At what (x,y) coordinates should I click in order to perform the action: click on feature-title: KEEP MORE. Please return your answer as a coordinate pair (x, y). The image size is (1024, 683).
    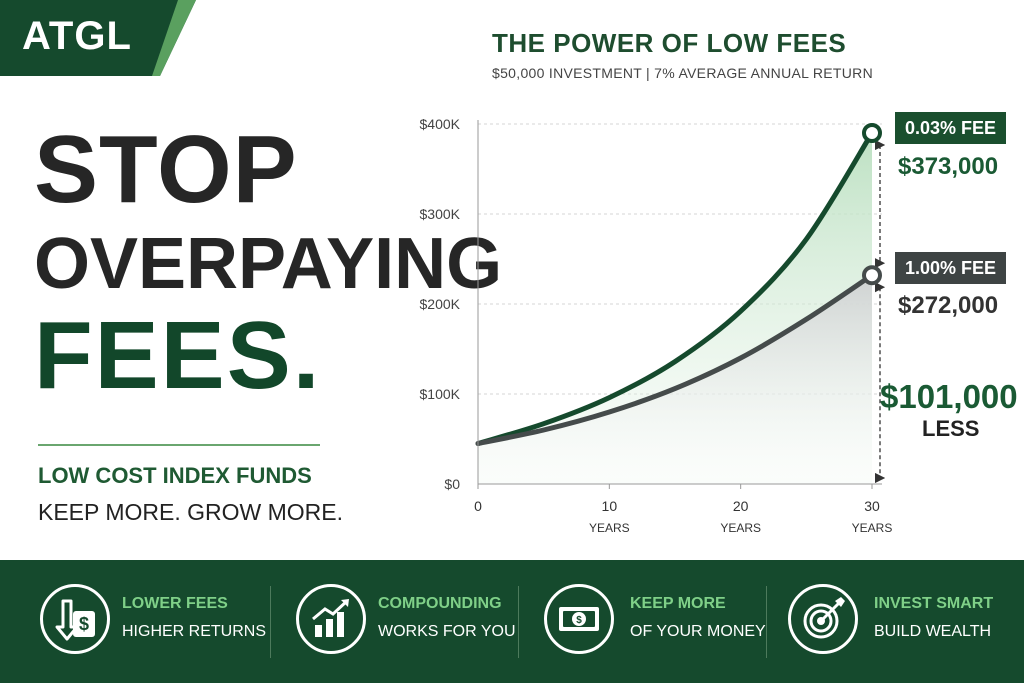
    Looking at the image, I should click on (678, 603).